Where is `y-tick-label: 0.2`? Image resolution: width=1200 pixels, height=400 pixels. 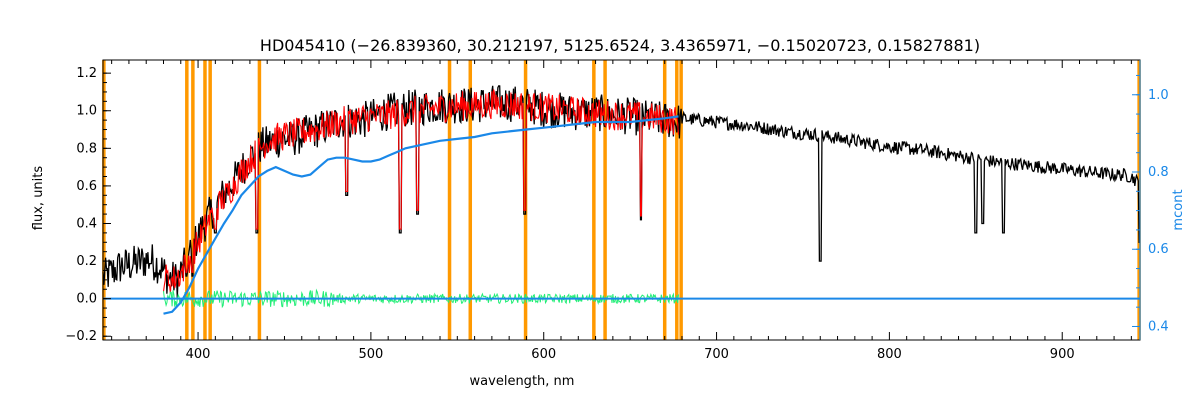
y-tick-label: 0.2 is located at coordinates (86, 261).